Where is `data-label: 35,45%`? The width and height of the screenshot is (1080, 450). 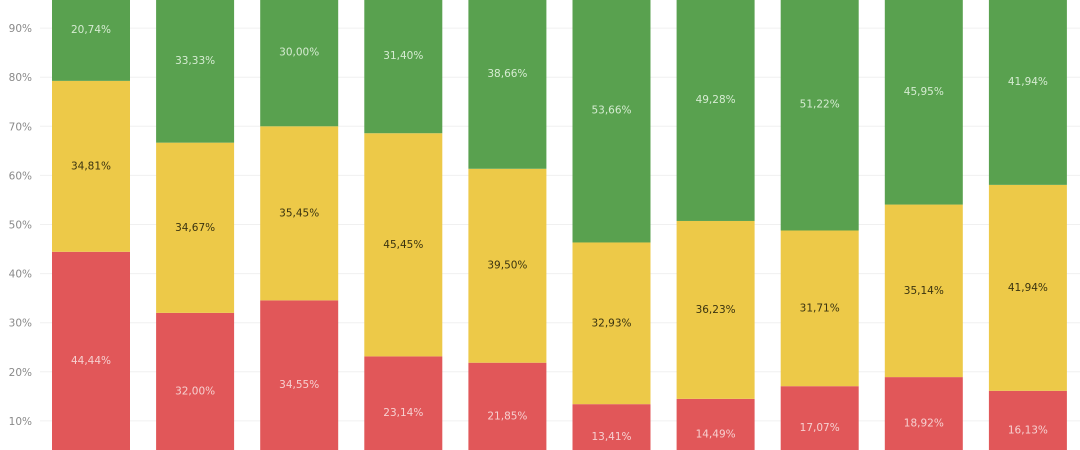
data-label: 35,45% is located at coordinates (299, 213).